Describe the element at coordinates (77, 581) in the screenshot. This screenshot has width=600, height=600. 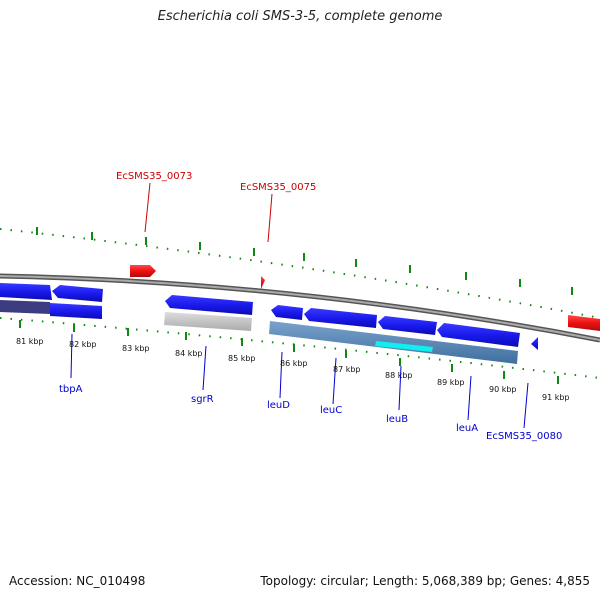
I see `accession-text: Accession: NC_010498` at that location.